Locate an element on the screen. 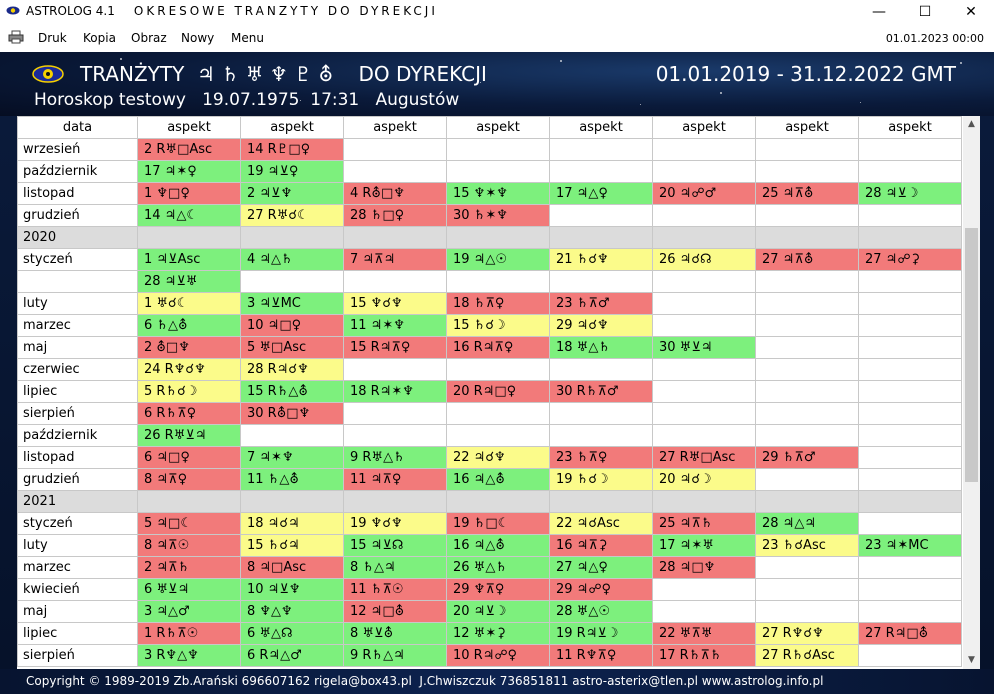 The height and width of the screenshot is (694, 994). aspect-cell: 1 R♄⊼☉ is located at coordinates (189, 633).